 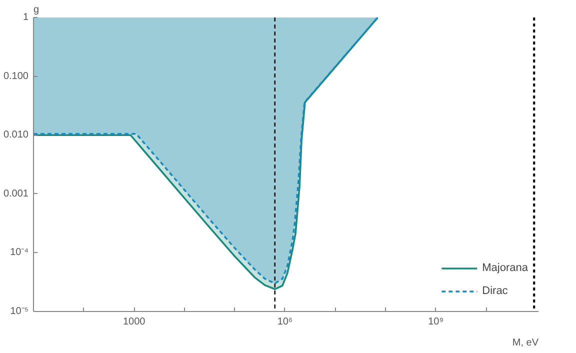 I want to click on x-tick-label: 10⁶, so click(x=285, y=322).